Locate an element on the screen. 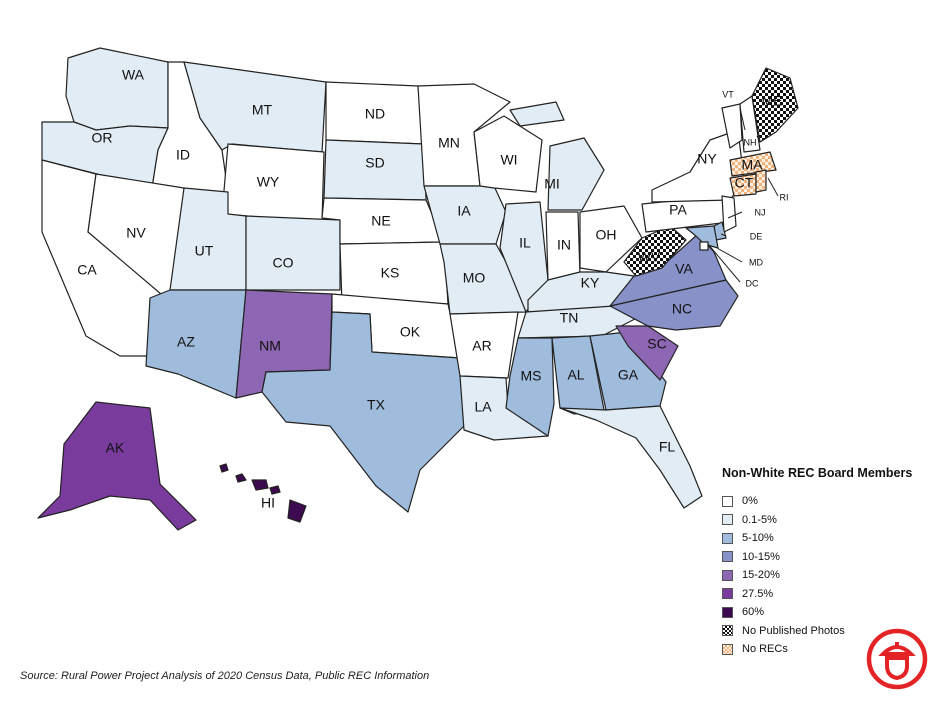 The width and height of the screenshot is (936, 702). legend-item: 60% is located at coordinates (827, 612).